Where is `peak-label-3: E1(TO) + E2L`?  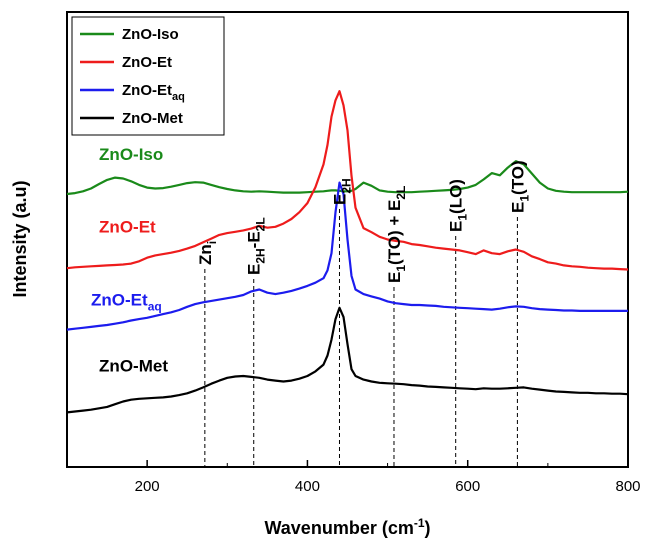 peak-label-3: E1(TO) + E2L is located at coordinates (396, 234).